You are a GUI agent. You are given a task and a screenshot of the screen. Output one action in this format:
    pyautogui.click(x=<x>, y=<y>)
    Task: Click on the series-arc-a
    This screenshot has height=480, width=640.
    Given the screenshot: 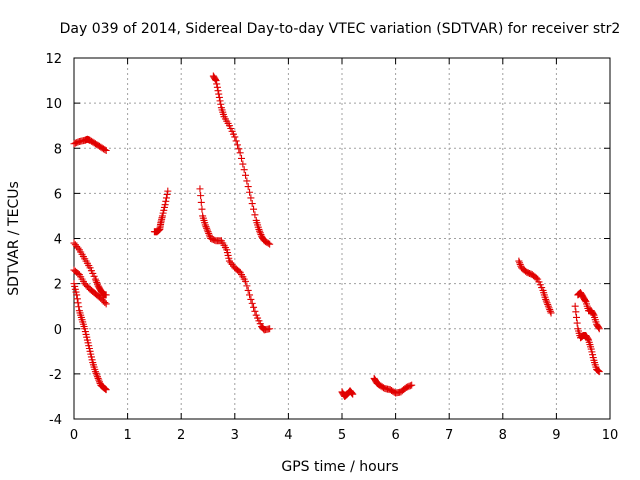 What is the action you would take?
    pyautogui.click(x=90, y=145)
    